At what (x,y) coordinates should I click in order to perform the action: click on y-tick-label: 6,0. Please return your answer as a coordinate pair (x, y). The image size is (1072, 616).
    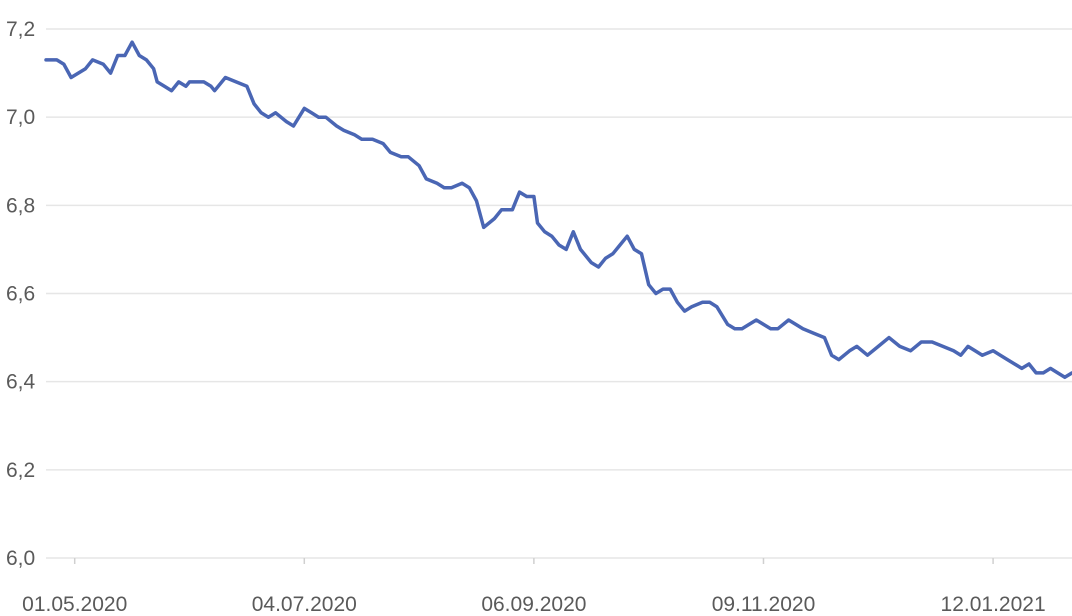
    Looking at the image, I should click on (20, 558).